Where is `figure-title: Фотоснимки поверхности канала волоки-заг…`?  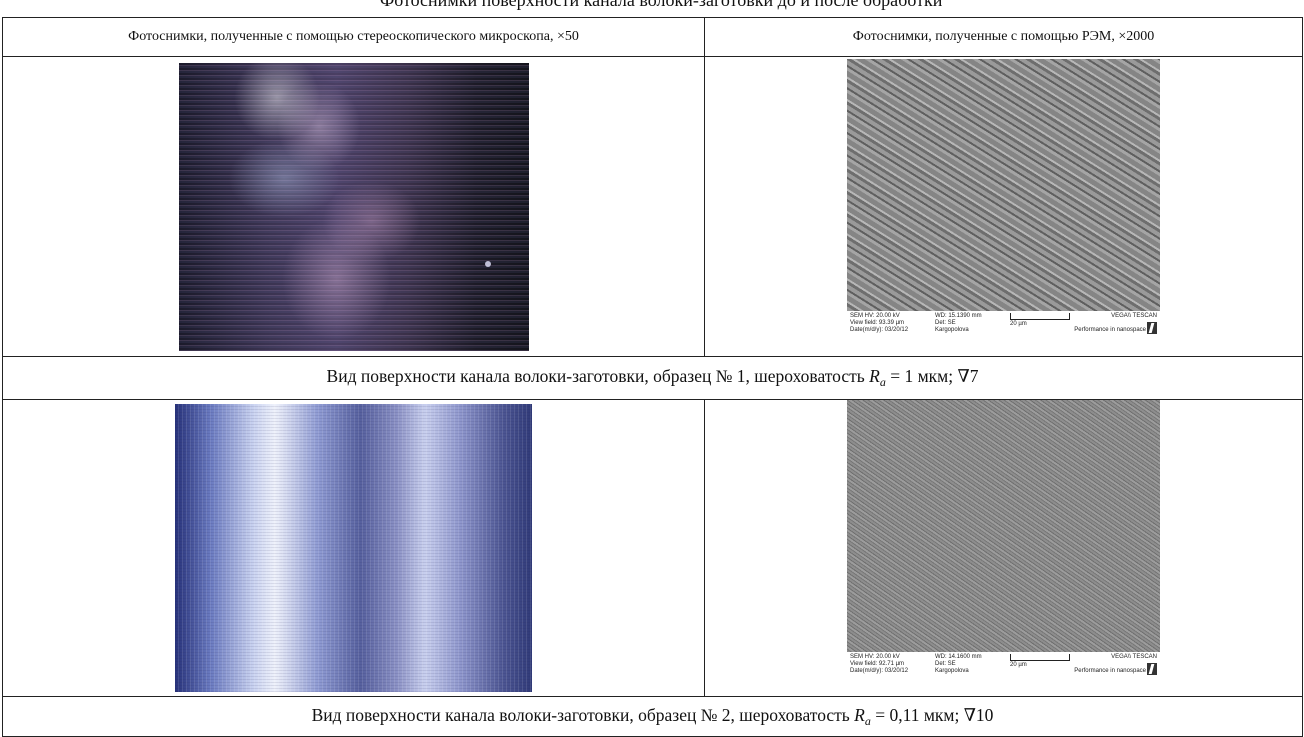 figure-title: Фотоснимки поверхности канала волоки-заг… is located at coordinates (652, 8).